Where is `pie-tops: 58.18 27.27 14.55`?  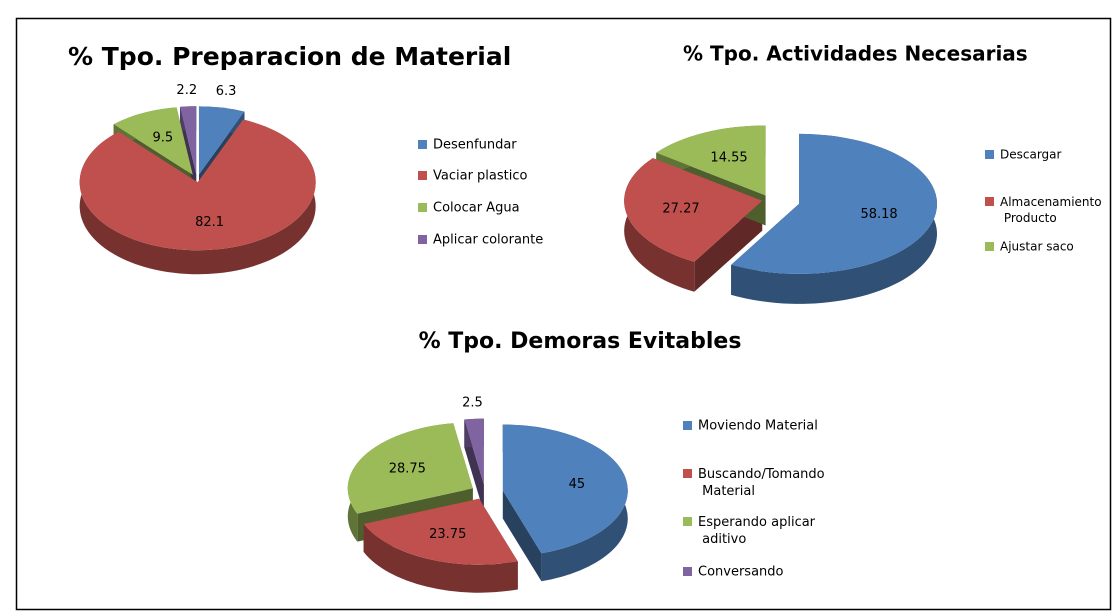
pie-tops: 58.18 27.27 14.55 is located at coordinates (781, 199).